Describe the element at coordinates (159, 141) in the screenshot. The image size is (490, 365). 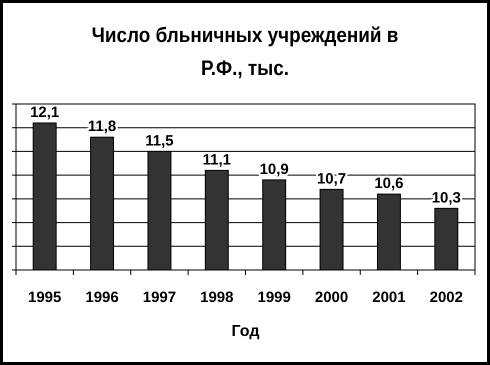
I see `data-label: 11,5` at that location.